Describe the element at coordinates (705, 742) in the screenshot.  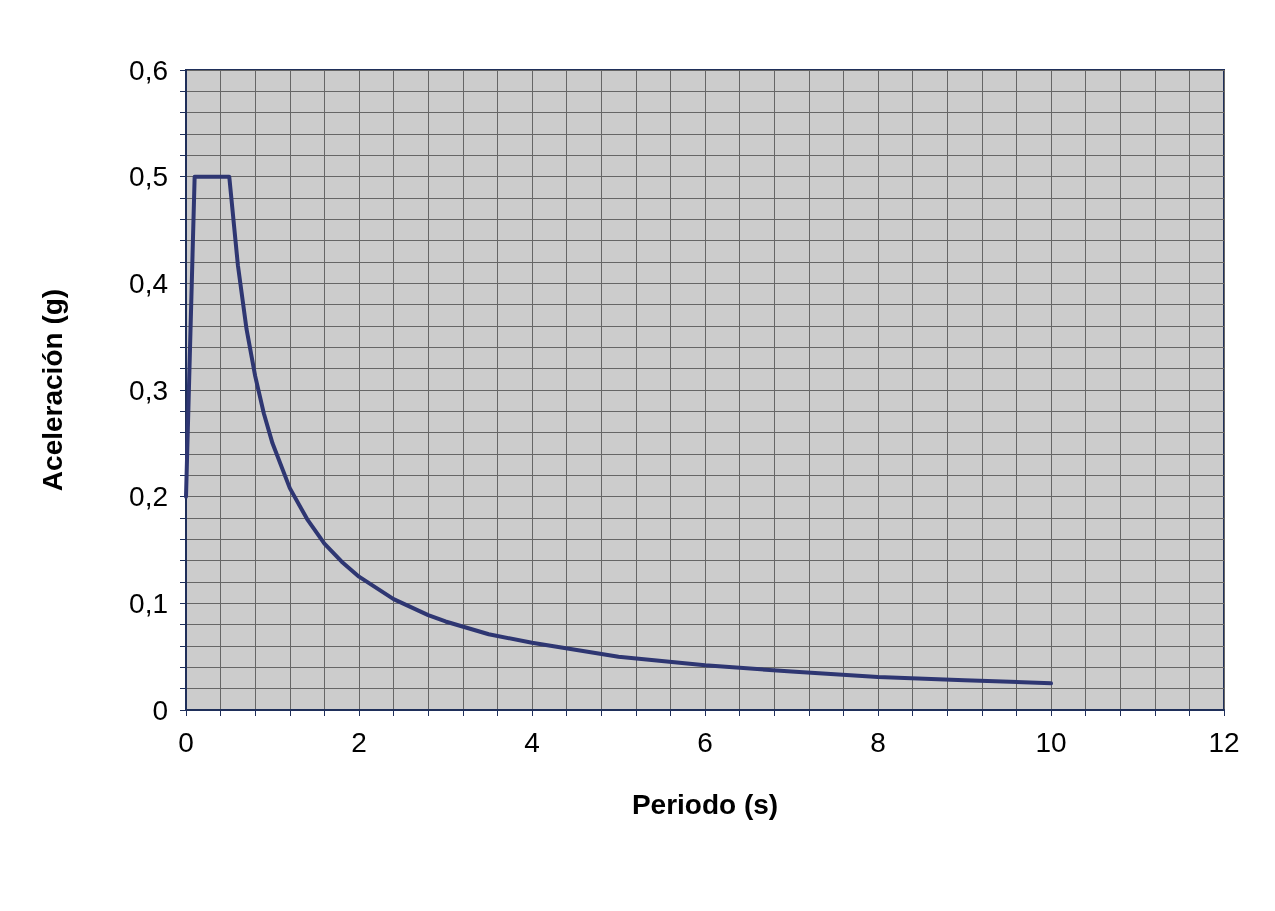
I see `x-tick-label: 6` at that location.